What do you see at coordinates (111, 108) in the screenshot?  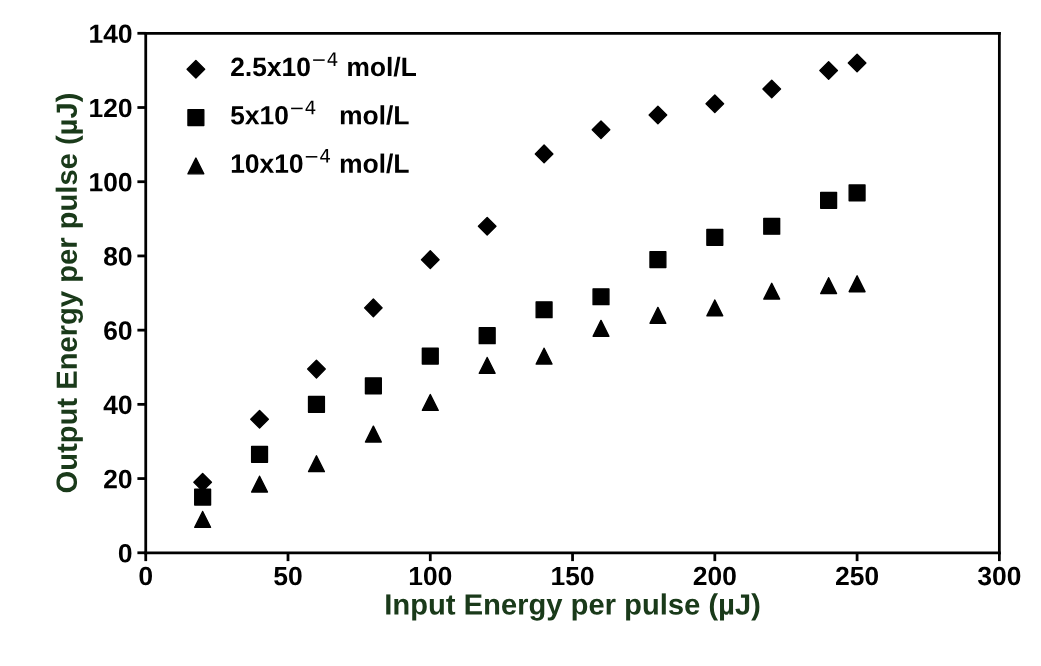 I see `y-tick-label: 120` at bounding box center [111, 108].